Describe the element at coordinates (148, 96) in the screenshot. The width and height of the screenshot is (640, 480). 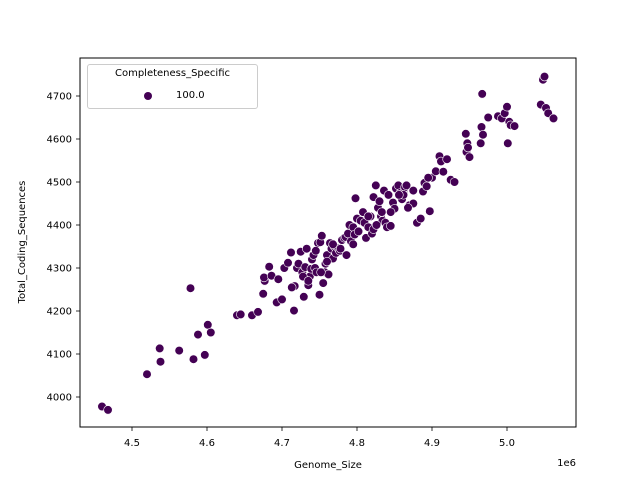
I see `legend-marker-icon` at that location.